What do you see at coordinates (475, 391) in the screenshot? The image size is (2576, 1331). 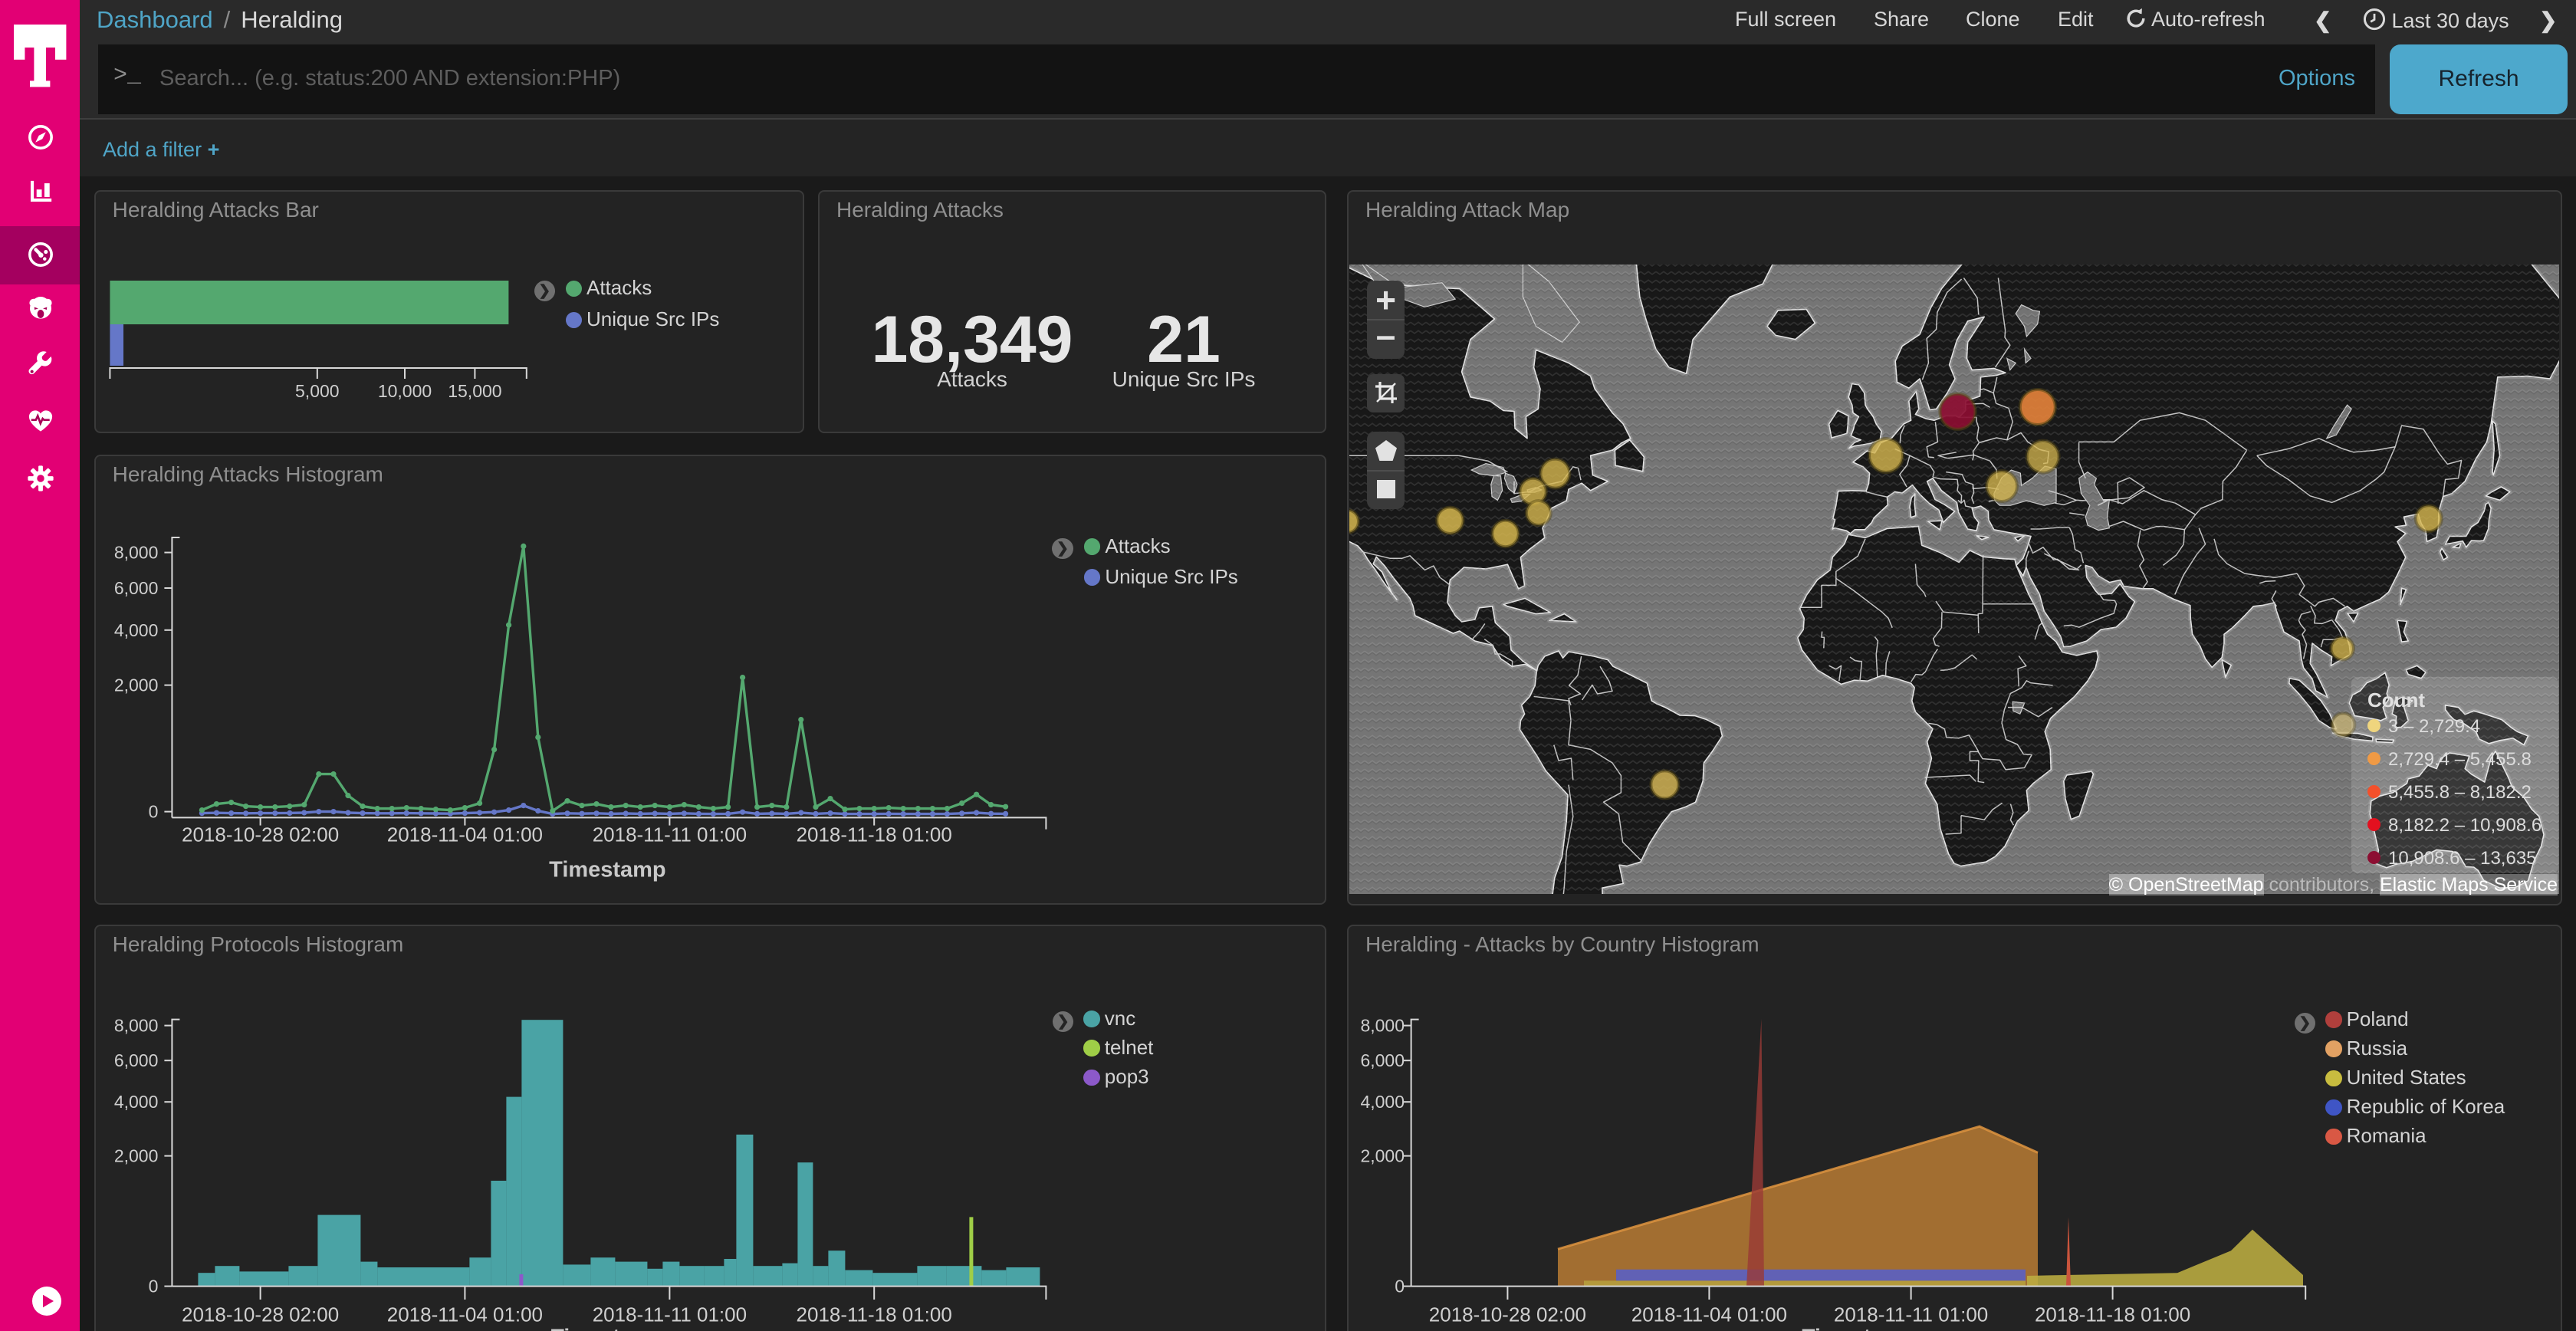 I see `svg-text: 15,000` at bounding box center [475, 391].